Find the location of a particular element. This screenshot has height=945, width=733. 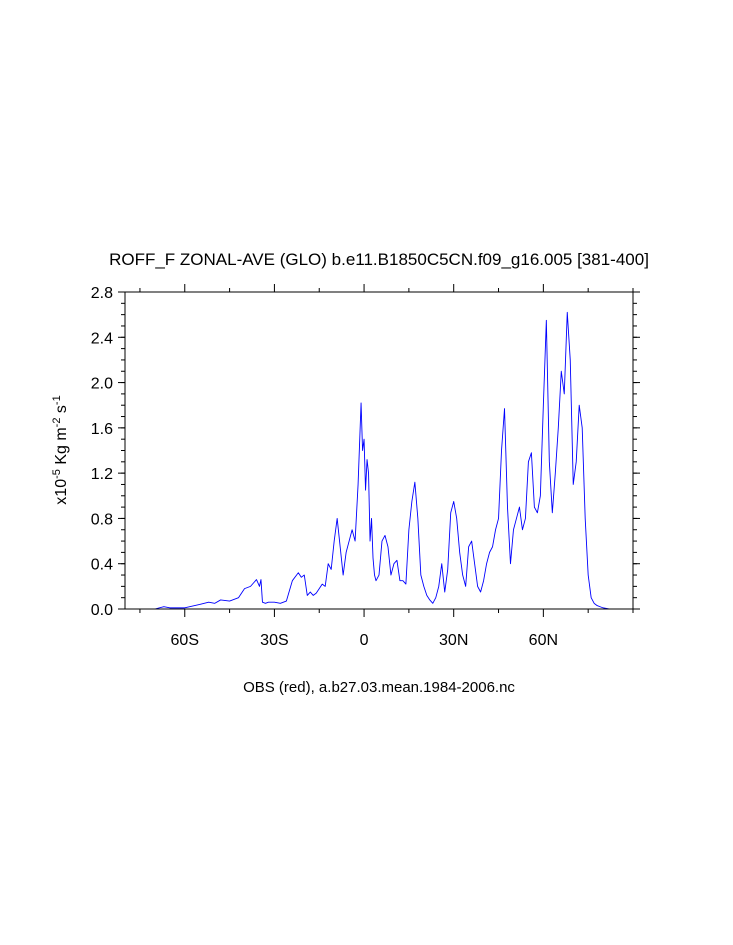

y-tick-label: 0.0 is located at coordinates (102, 610).